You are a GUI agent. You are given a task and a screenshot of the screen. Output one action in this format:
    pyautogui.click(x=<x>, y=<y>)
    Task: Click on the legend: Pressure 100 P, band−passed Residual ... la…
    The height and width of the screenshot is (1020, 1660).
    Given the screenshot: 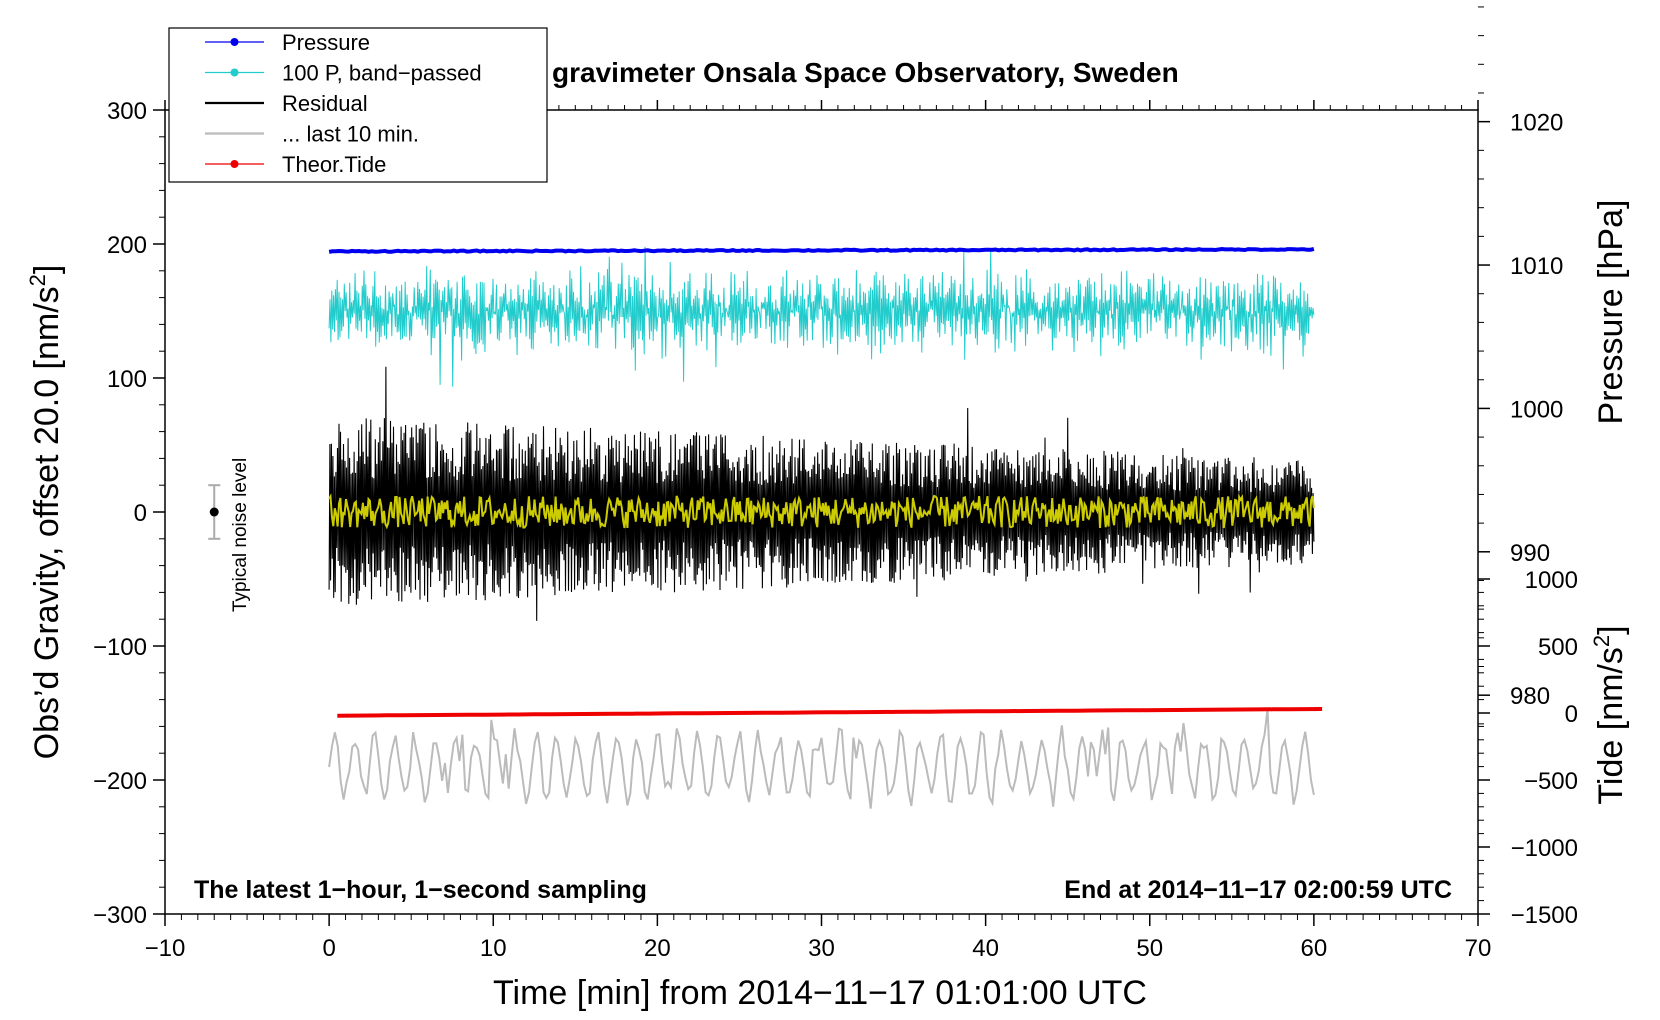 What is the action you would take?
    pyautogui.click(x=358, y=105)
    